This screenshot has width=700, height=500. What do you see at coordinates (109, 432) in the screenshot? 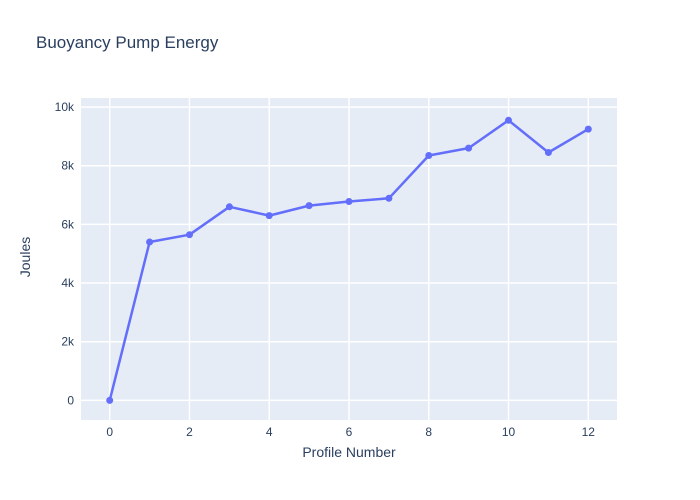
I see `x-tick-label: 0` at bounding box center [109, 432].